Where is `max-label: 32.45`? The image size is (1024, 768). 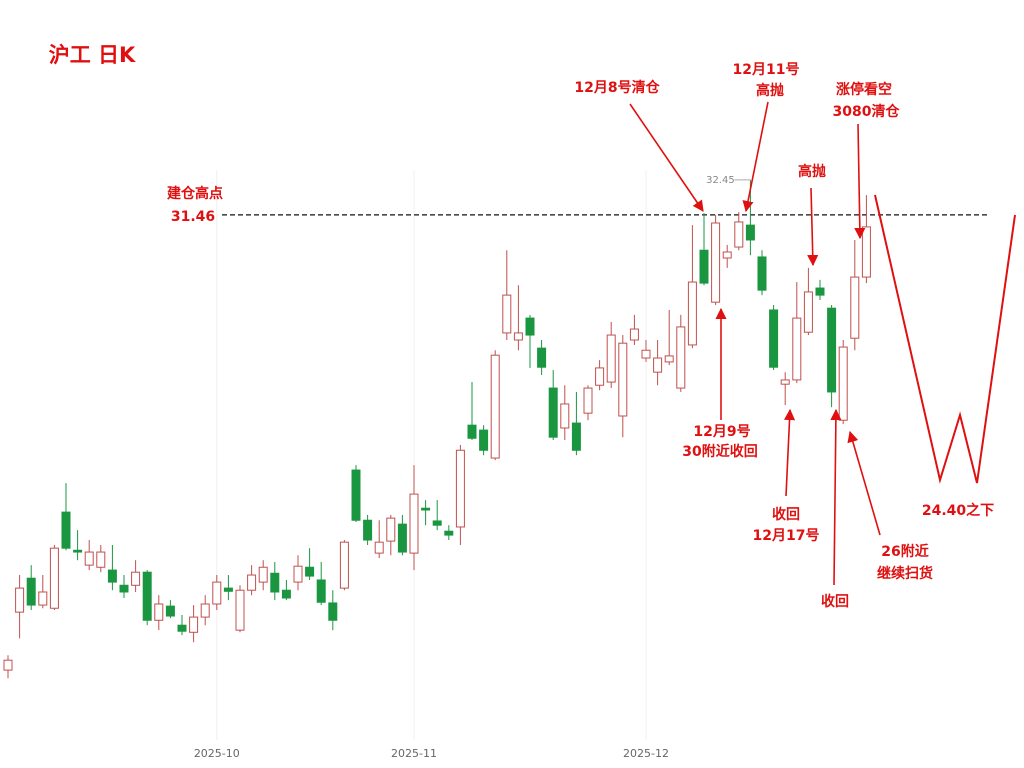 max-label: 32.45 is located at coordinates (720, 180).